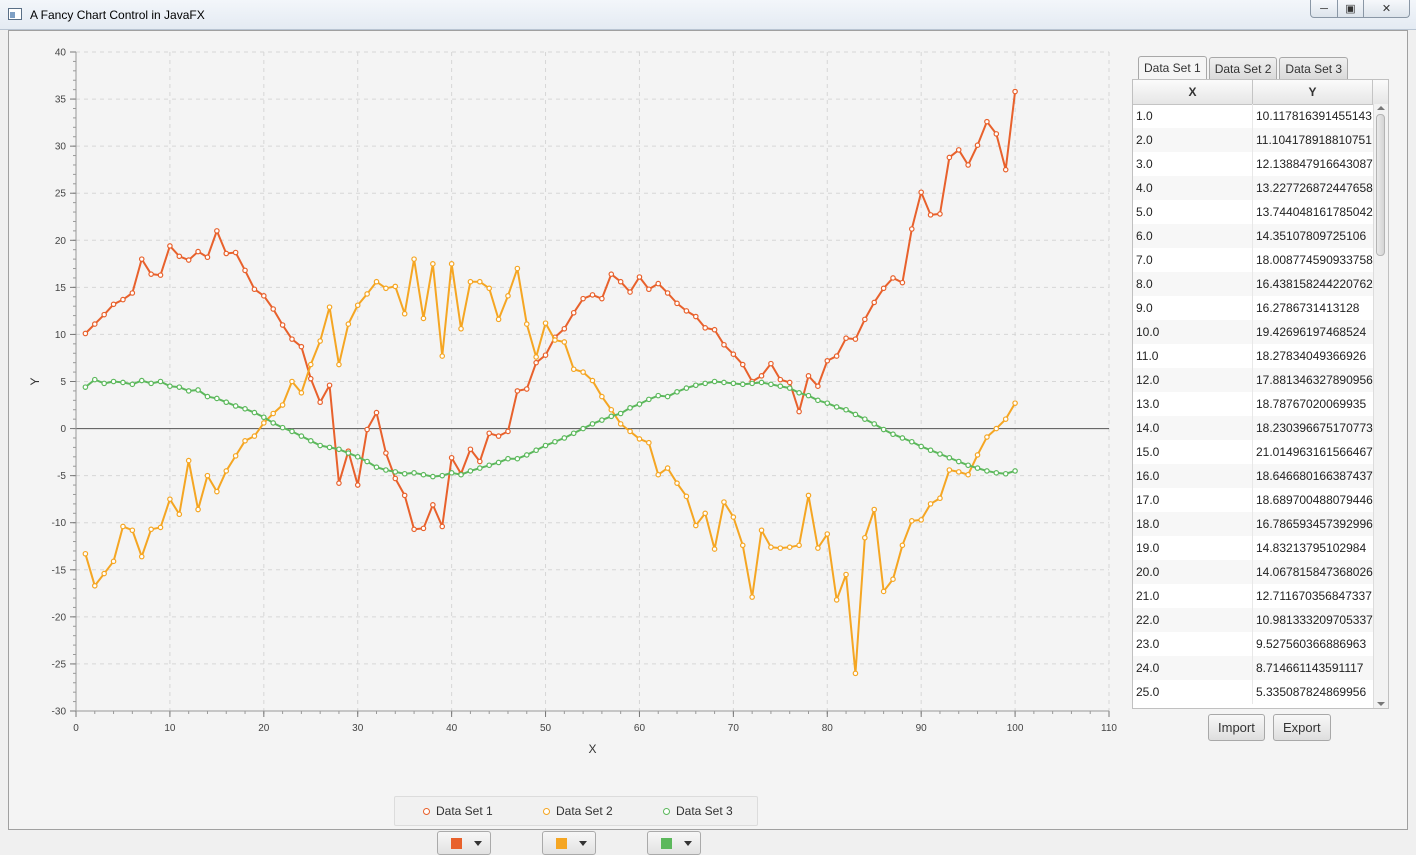 Image resolution: width=1416 pixels, height=855 pixels. What do you see at coordinates (1314, 140) in the screenshot?
I see `cell-y: 11.104178918810751` at bounding box center [1314, 140].